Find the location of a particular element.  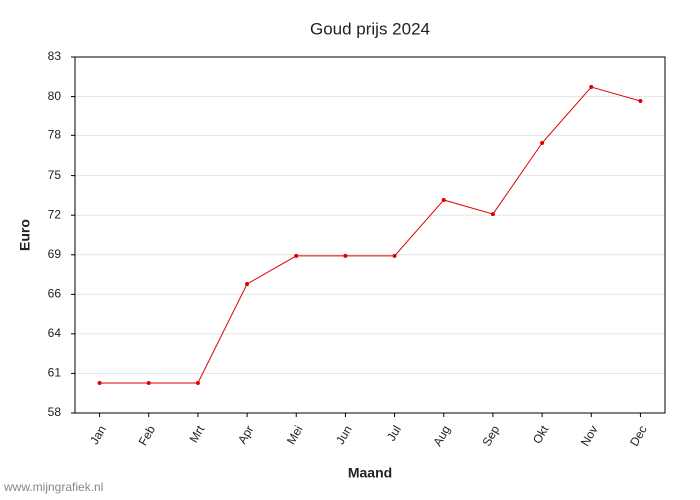

x-tick-label: Feb is located at coordinates (147, 435).